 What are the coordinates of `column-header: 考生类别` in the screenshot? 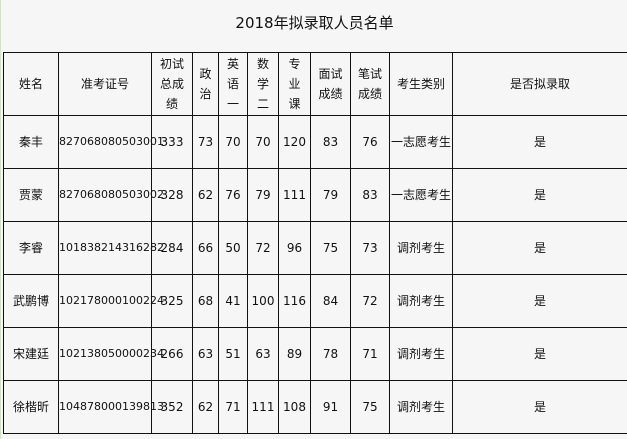 It's located at (421, 84).